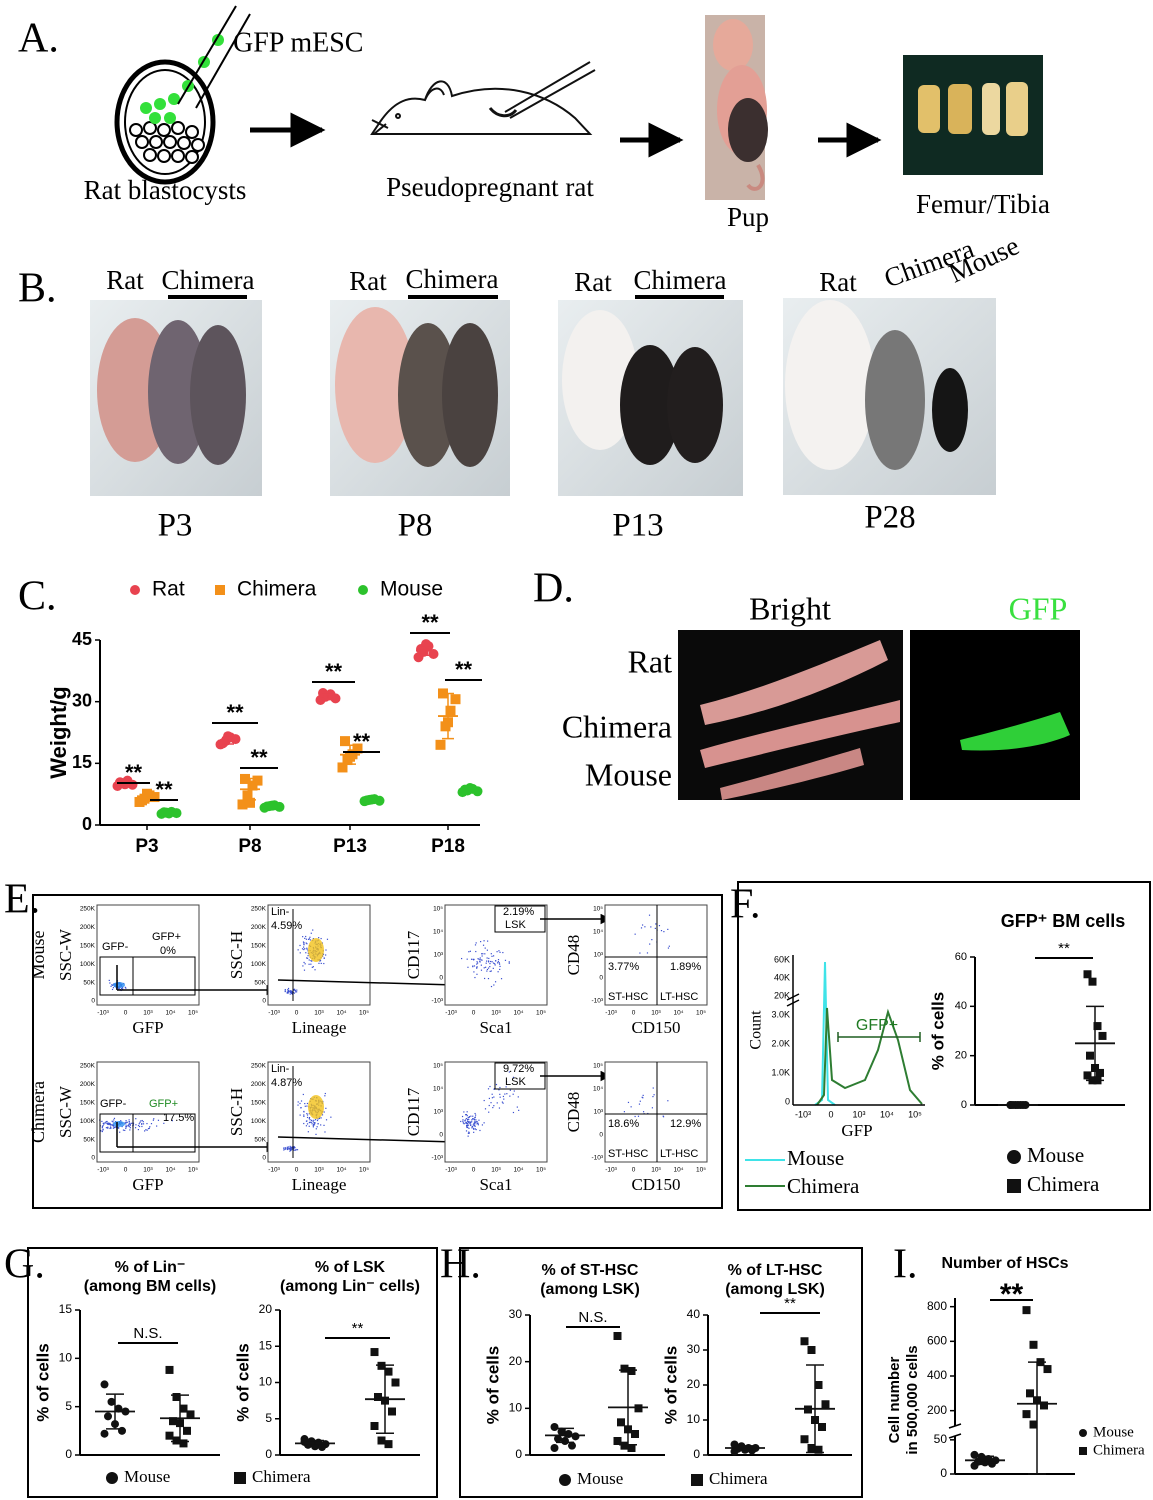 The image size is (1153, 1500). I want to click on flow-tick-label: -10³, so click(274, 1170).